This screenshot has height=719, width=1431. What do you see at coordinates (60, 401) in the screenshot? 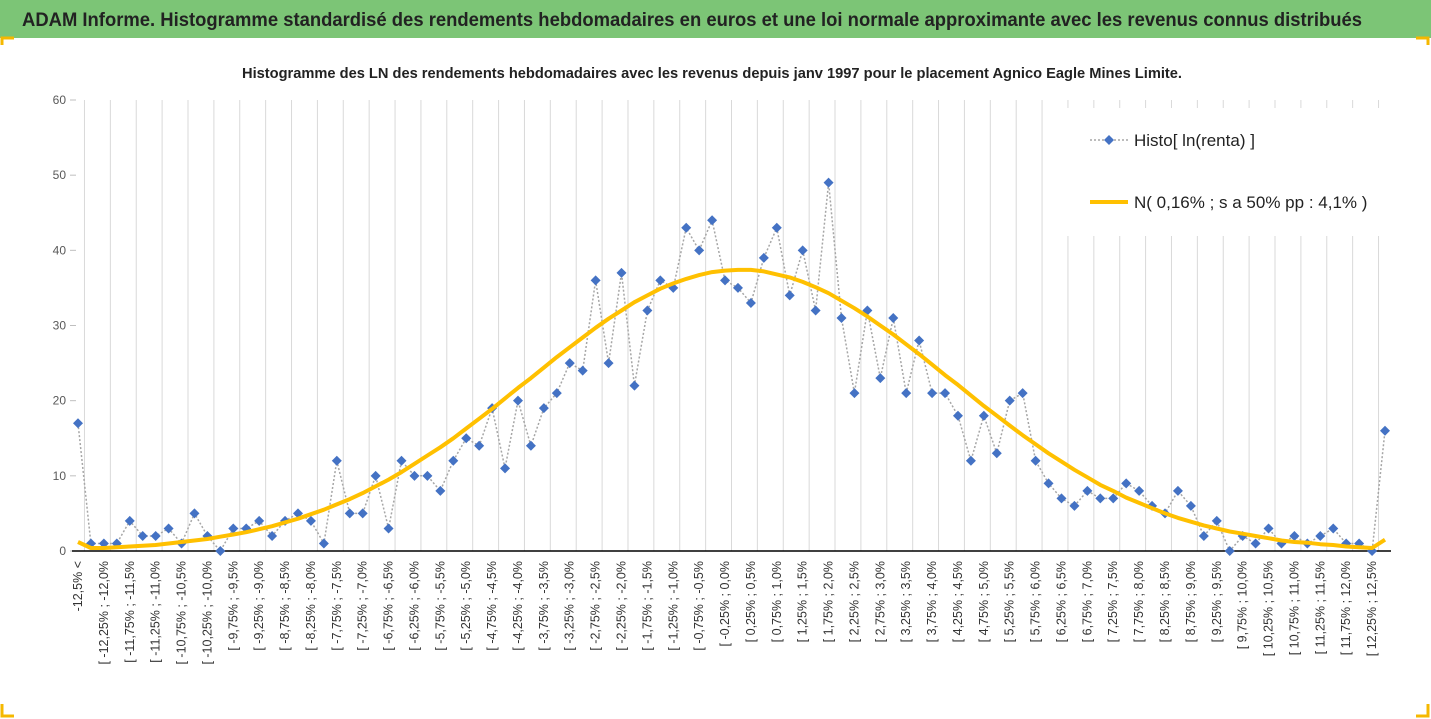
I see `y-tick-label: 20` at bounding box center [60, 401].